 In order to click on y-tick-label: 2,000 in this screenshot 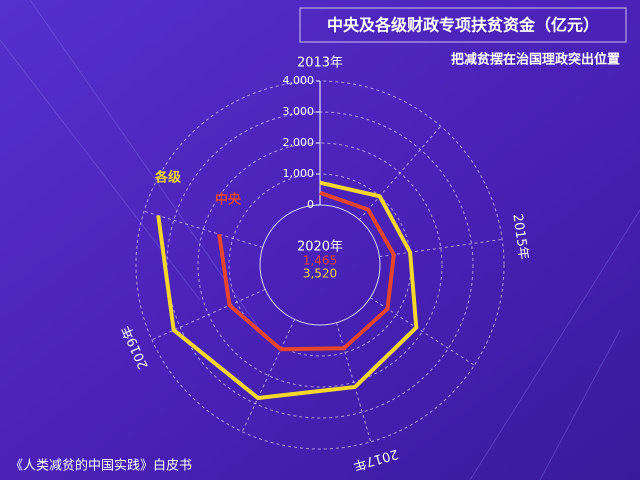, I will do `click(299, 142)`.